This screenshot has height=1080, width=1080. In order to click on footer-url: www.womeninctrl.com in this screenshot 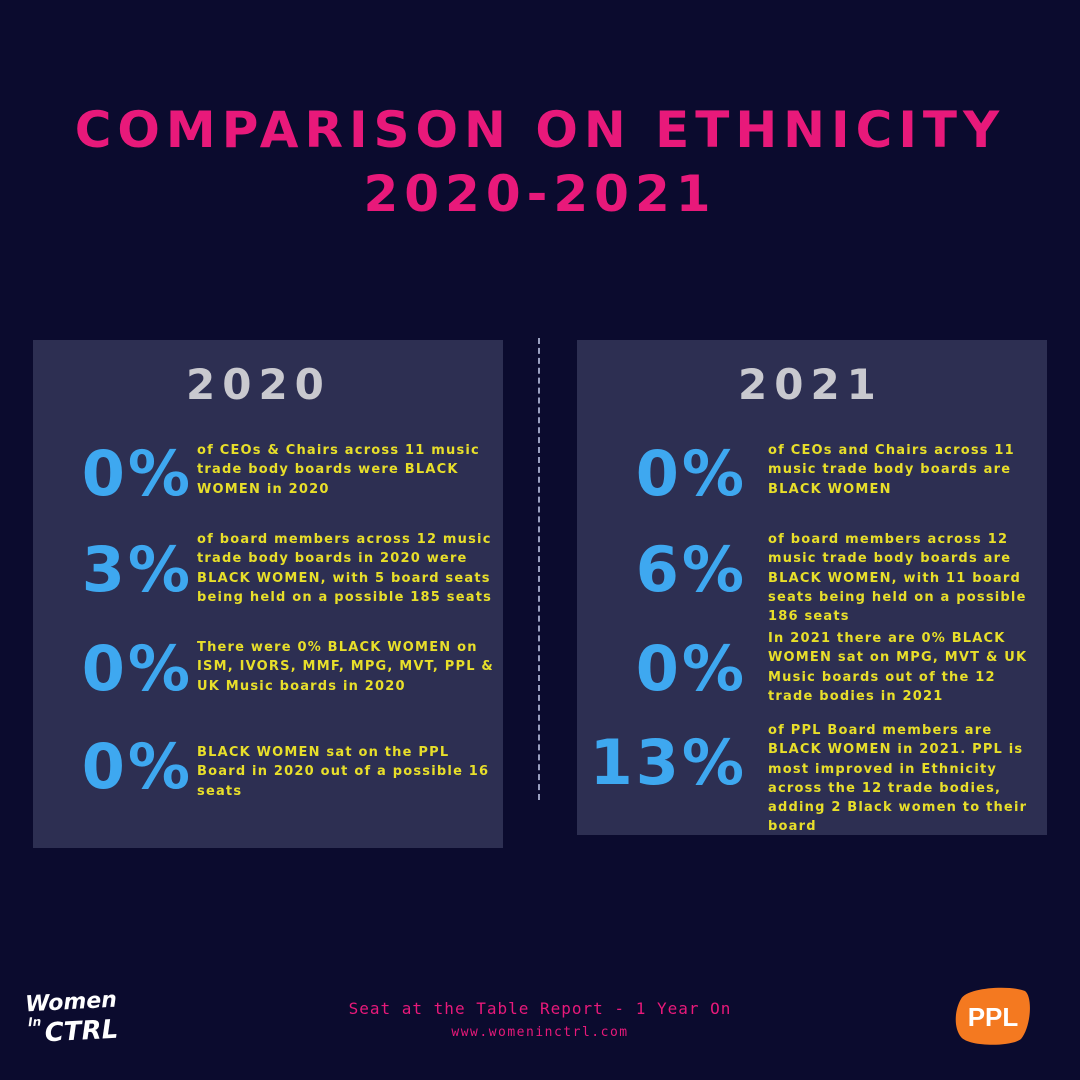, I will do `click(540, 1032)`.